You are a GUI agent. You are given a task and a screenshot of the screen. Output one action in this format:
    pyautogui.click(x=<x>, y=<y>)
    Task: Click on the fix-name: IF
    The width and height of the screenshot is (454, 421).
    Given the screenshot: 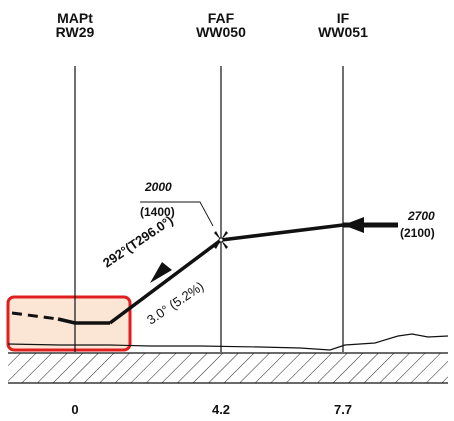 What is the action you would take?
    pyautogui.click(x=343, y=18)
    